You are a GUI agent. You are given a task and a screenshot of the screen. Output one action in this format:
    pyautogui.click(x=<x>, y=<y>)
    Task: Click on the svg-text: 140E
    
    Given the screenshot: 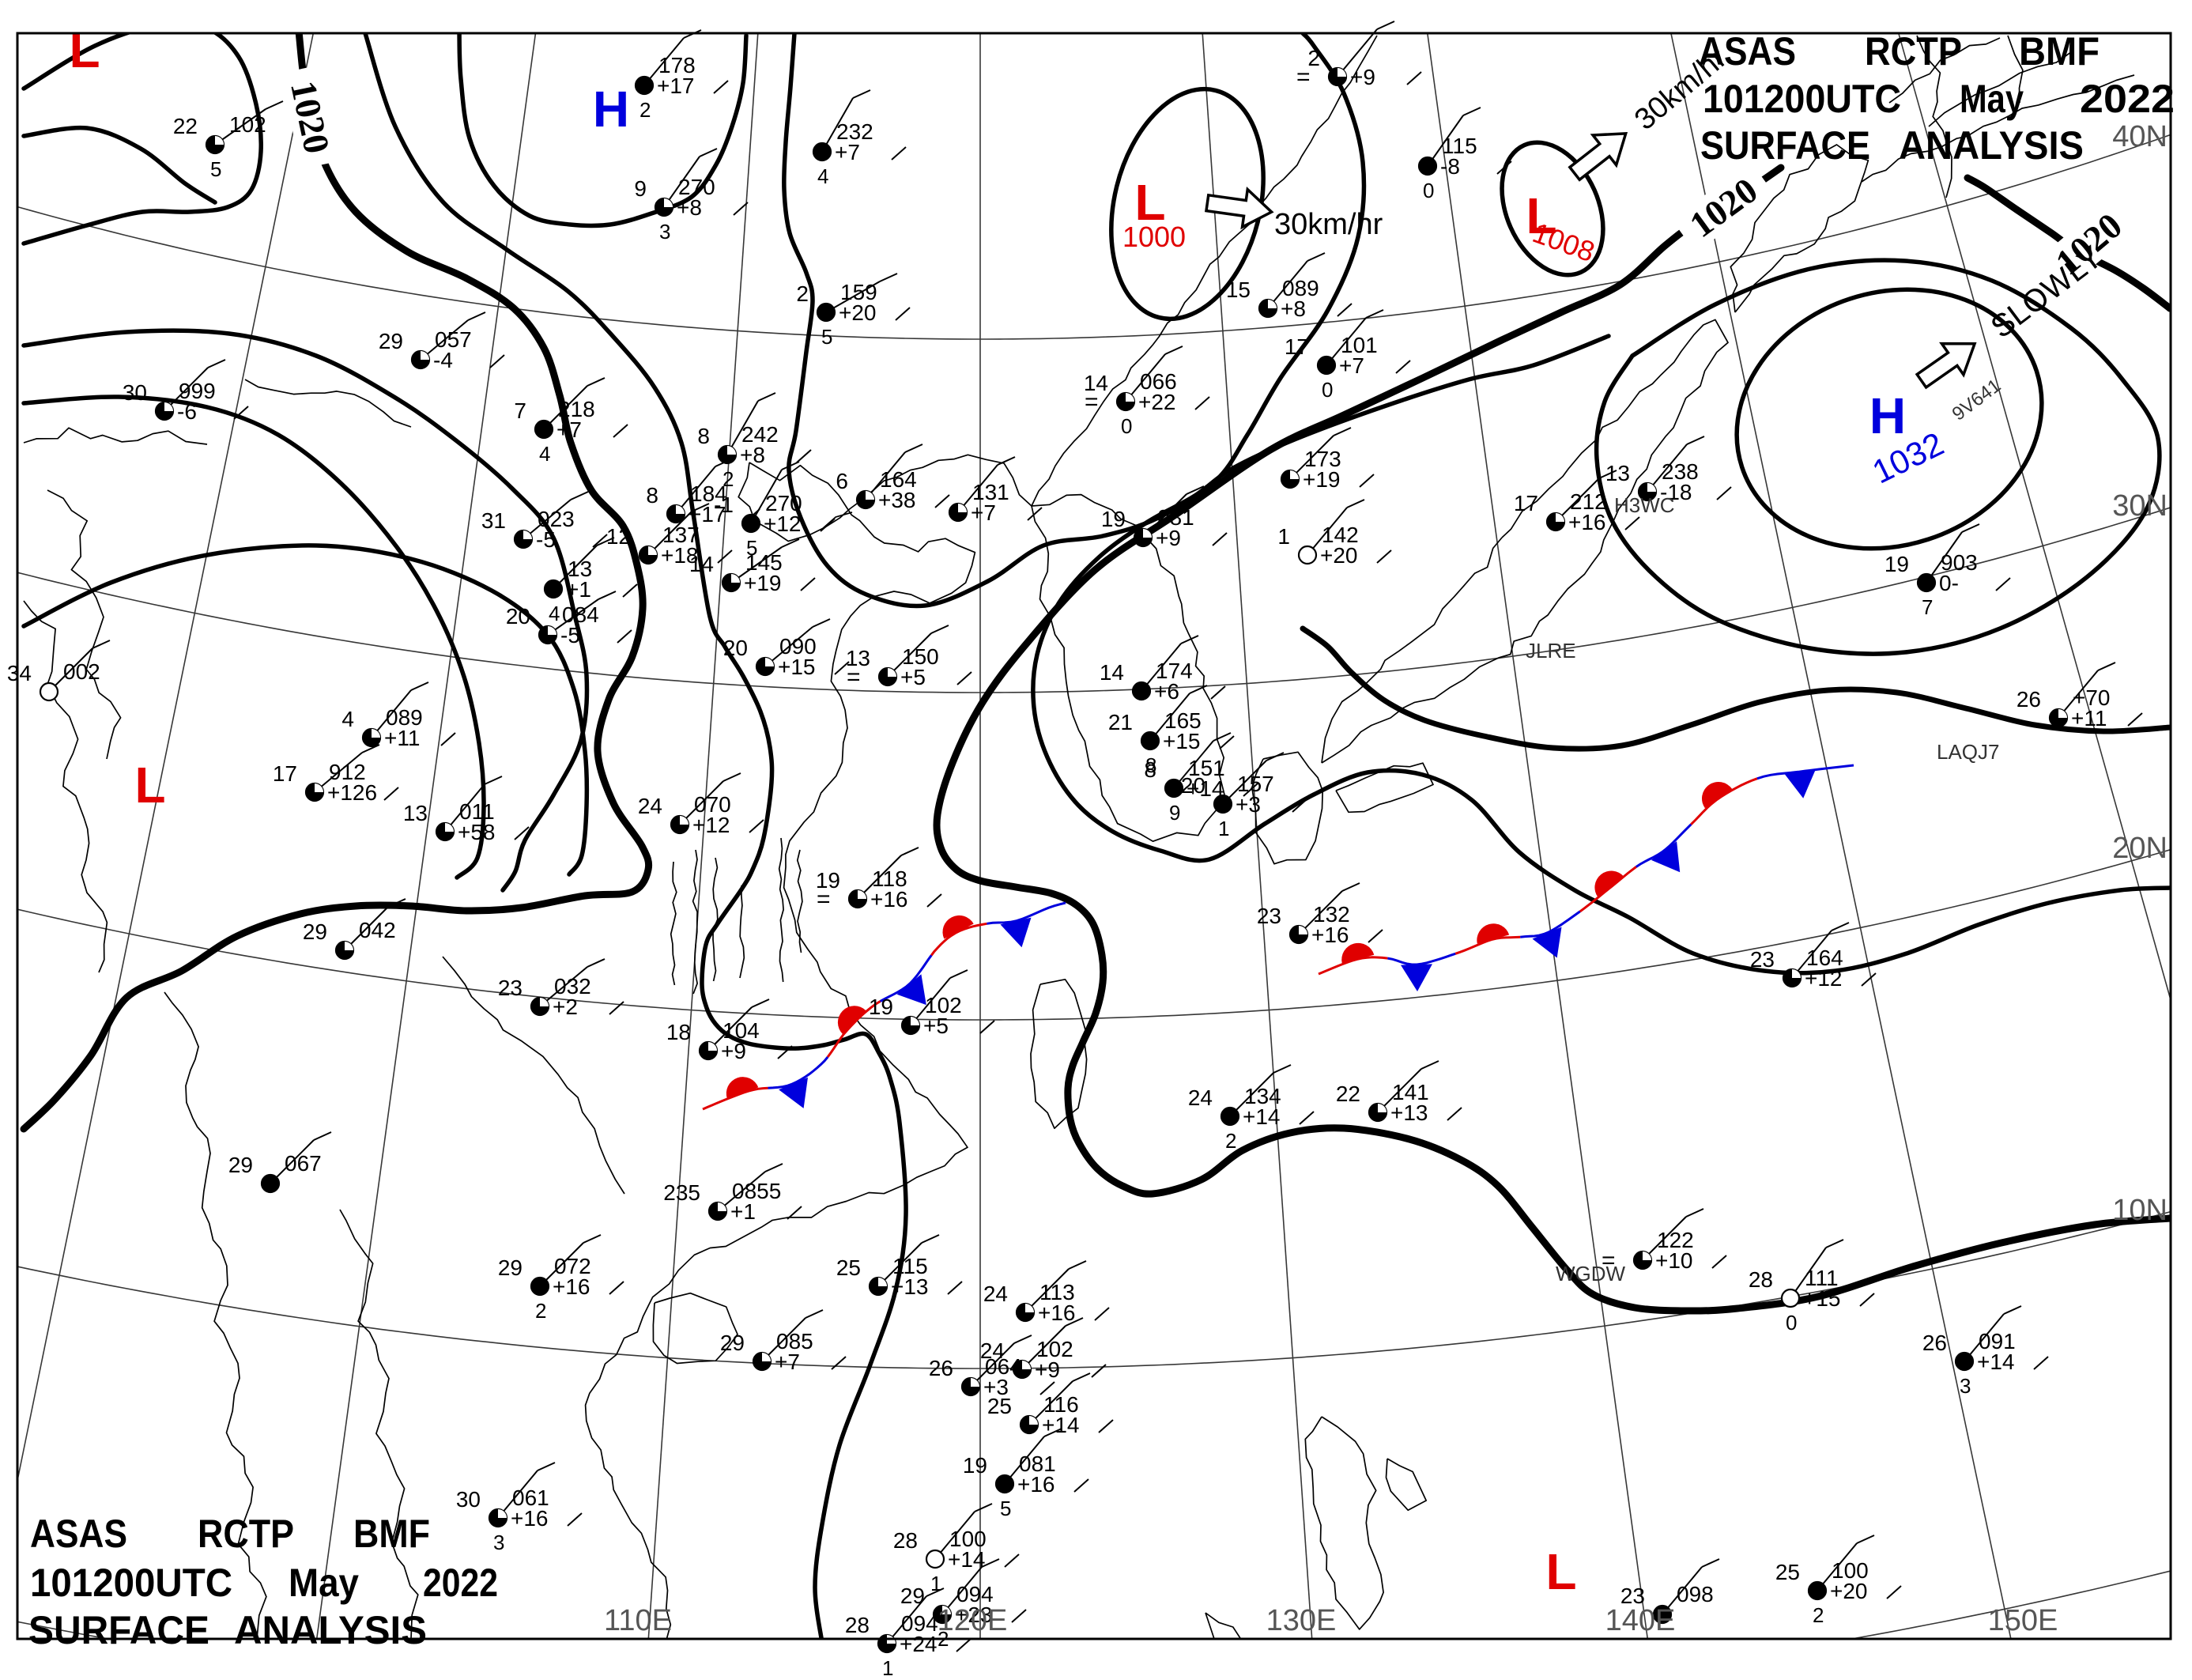 What is the action you would take?
    pyautogui.click(x=1640, y=1620)
    